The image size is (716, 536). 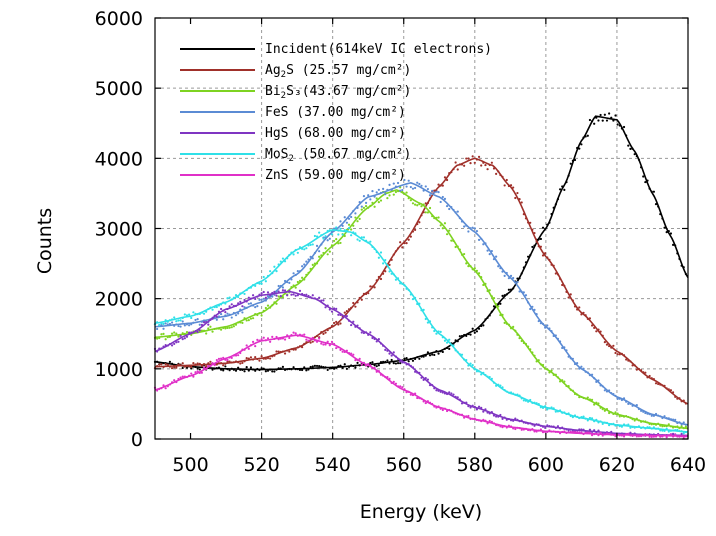 I want to click on legend-label: FeS (37.00 mg/cm²), so click(x=335, y=112).